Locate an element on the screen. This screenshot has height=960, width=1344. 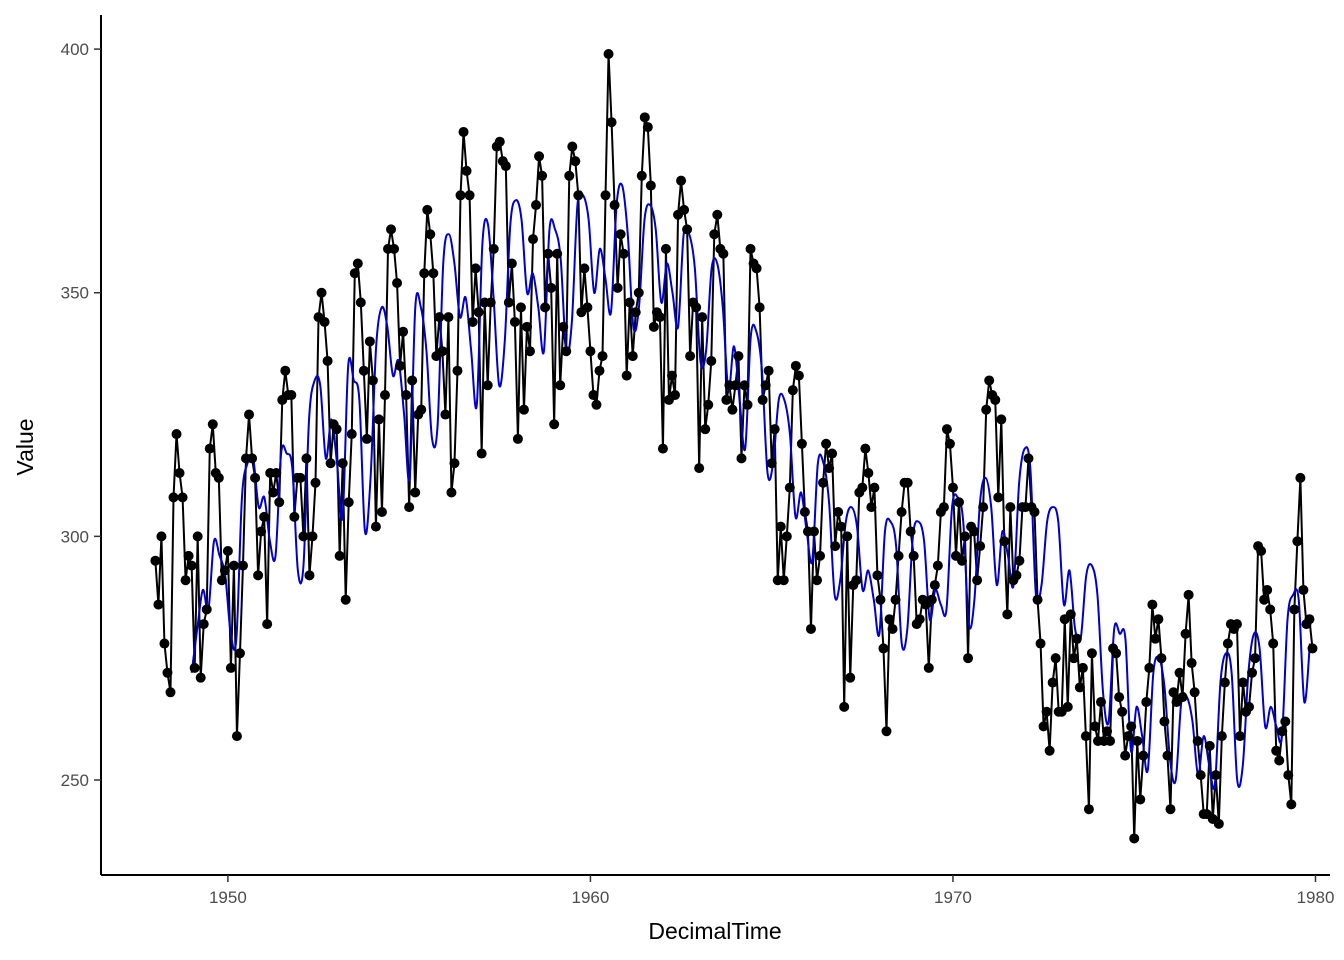
x-tick-label: 1970 is located at coordinates (953, 897).